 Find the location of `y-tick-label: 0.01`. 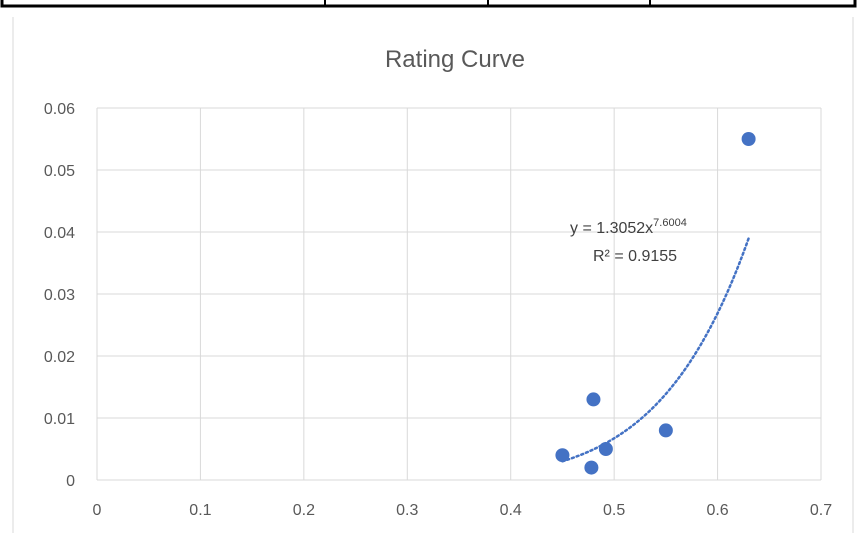

y-tick-label: 0.01 is located at coordinates (59, 419).